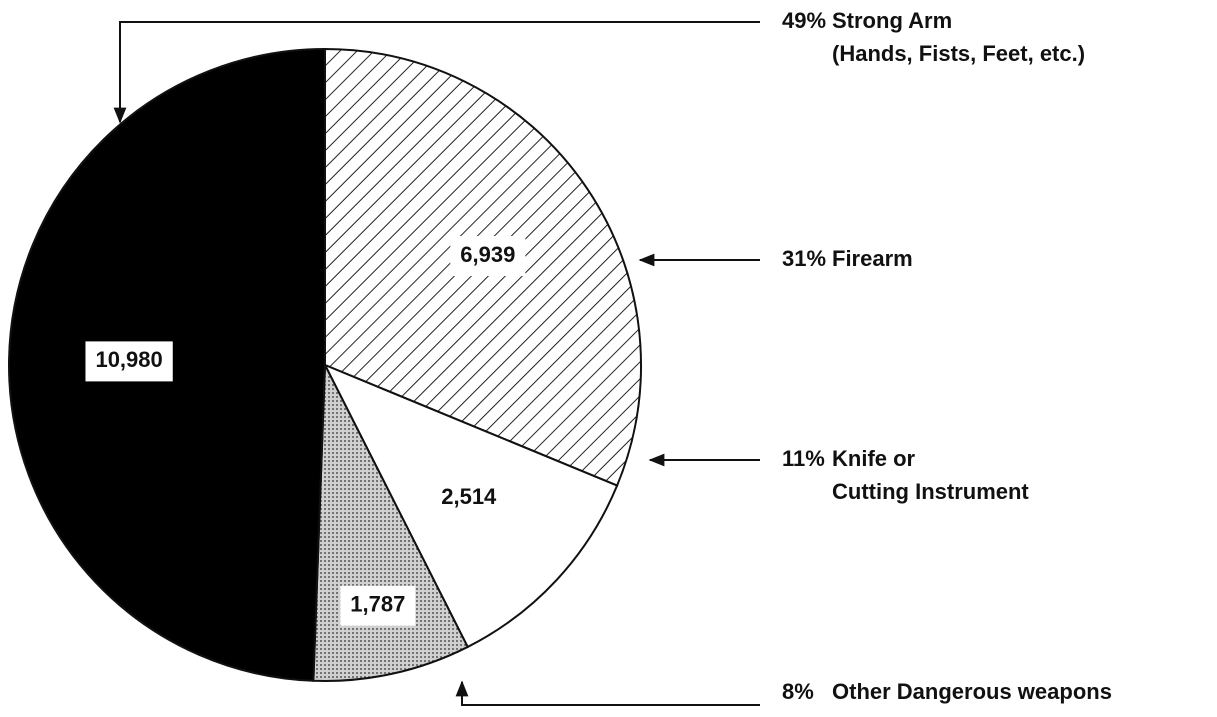 This screenshot has height=717, width=1217. What do you see at coordinates (874, 458) in the screenshot?
I see `category-label: Knife or` at bounding box center [874, 458].